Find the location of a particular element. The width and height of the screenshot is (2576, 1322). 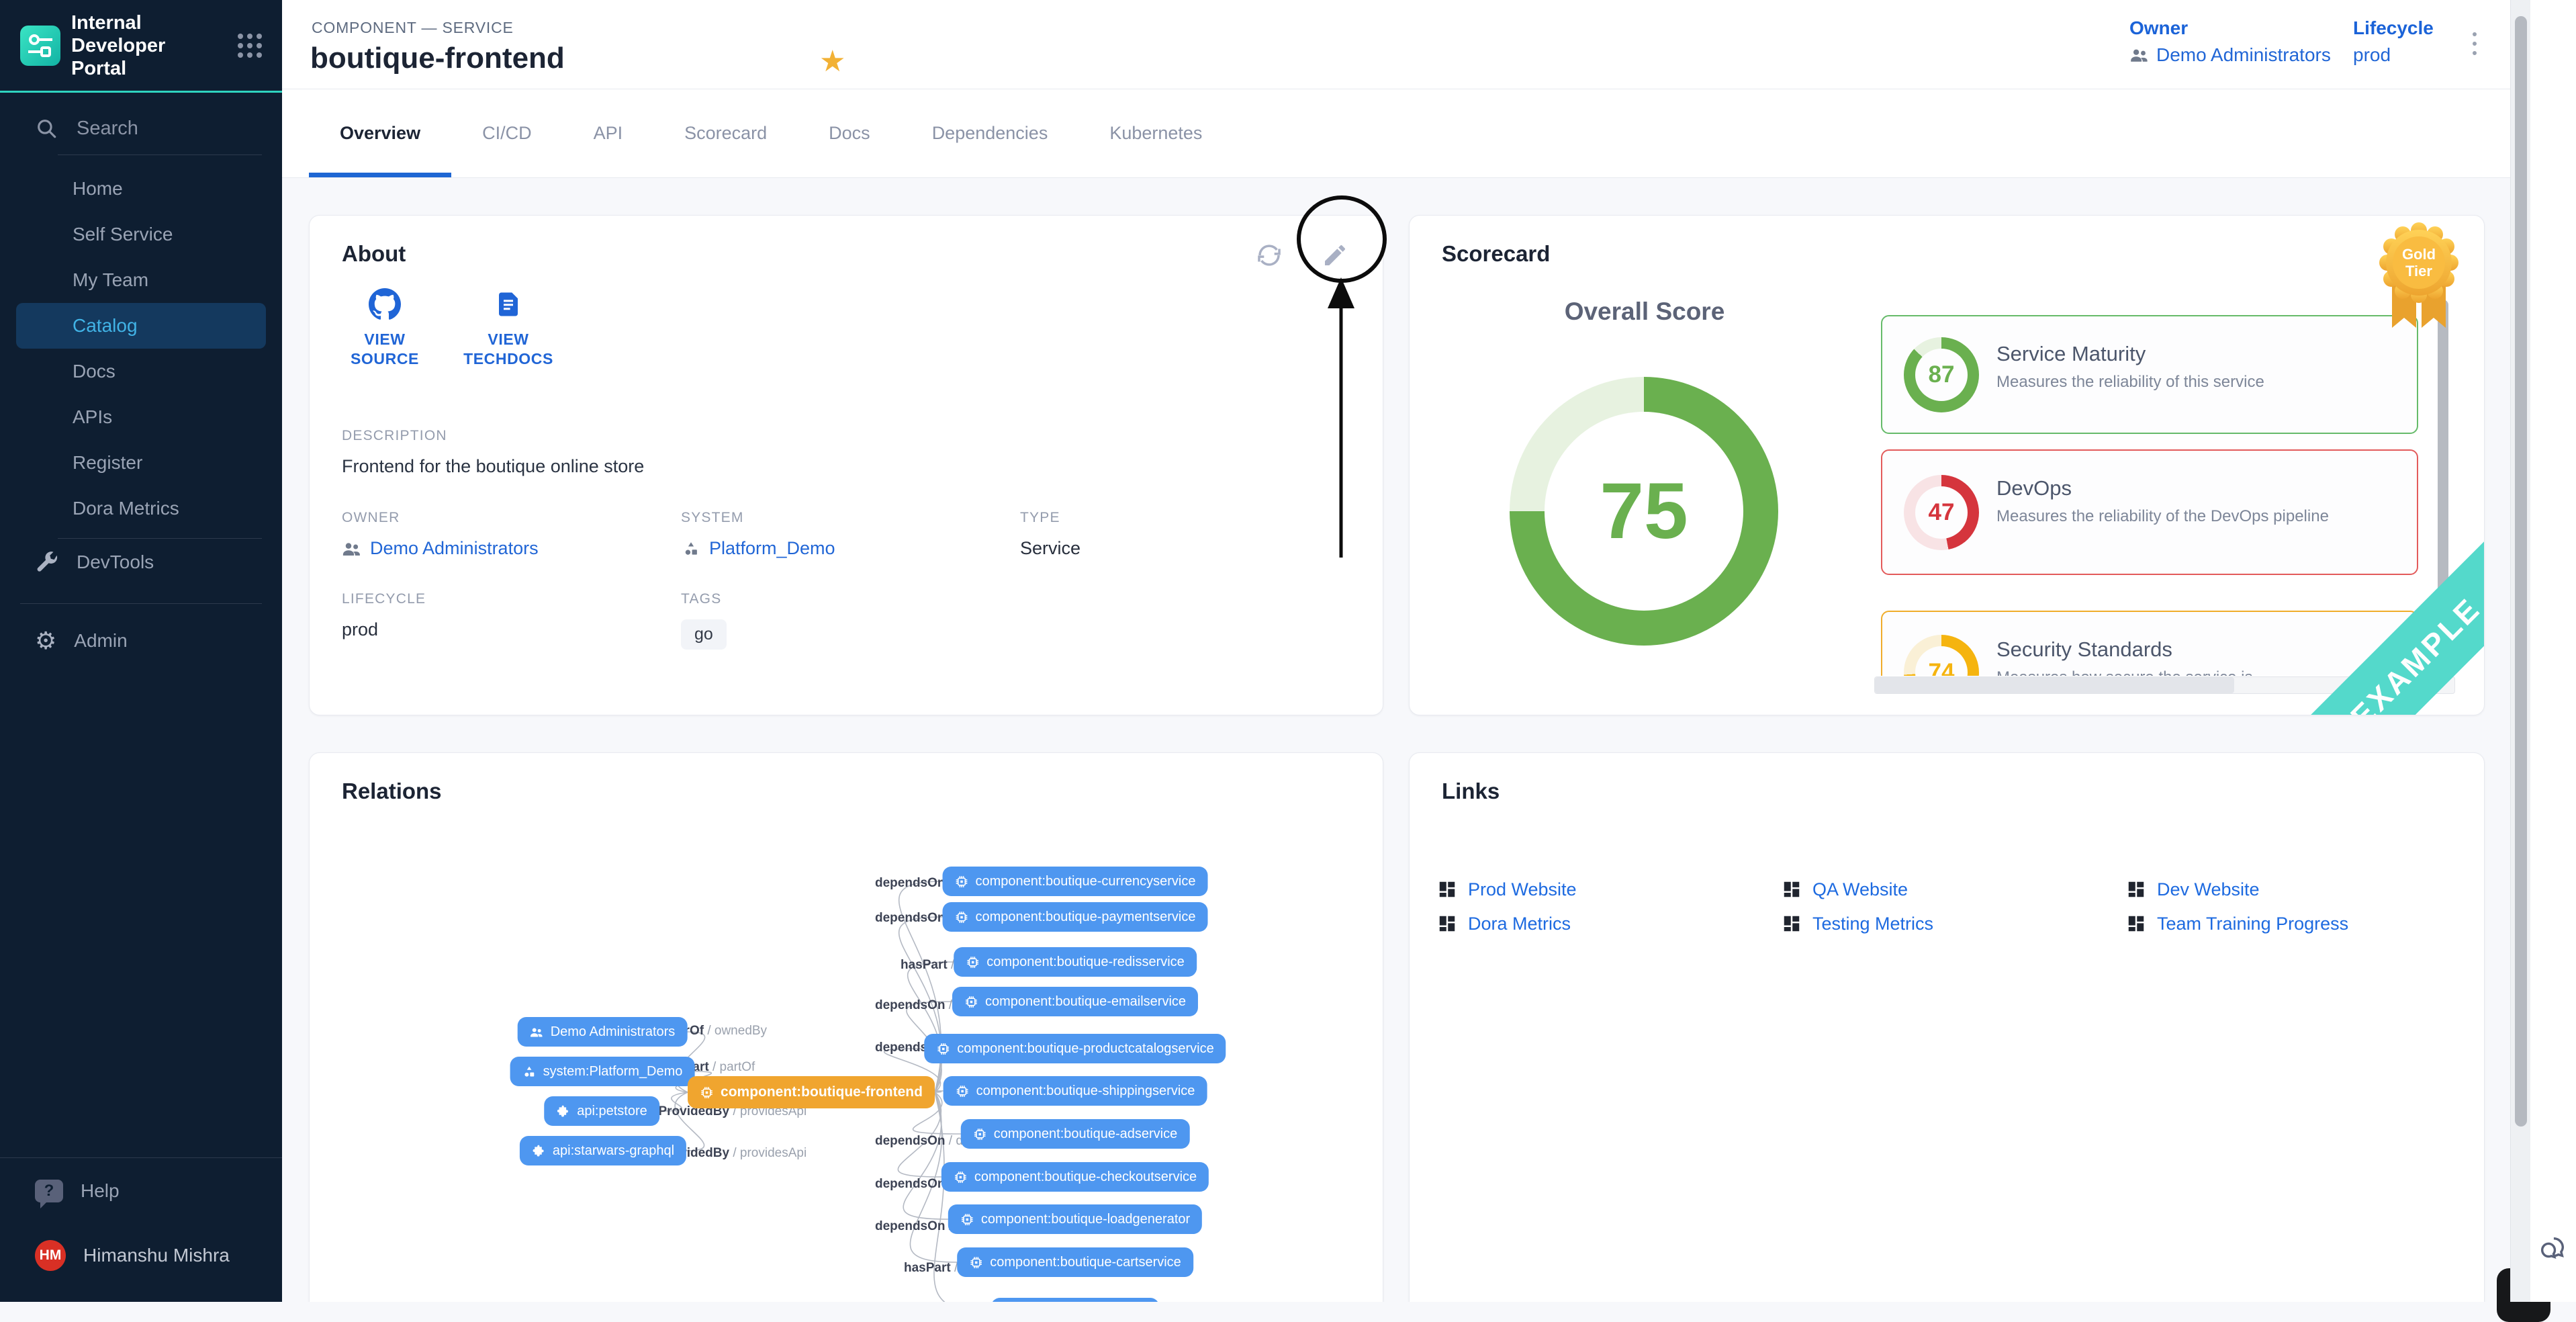

tab-api: API is located at coordinates (608, 133).